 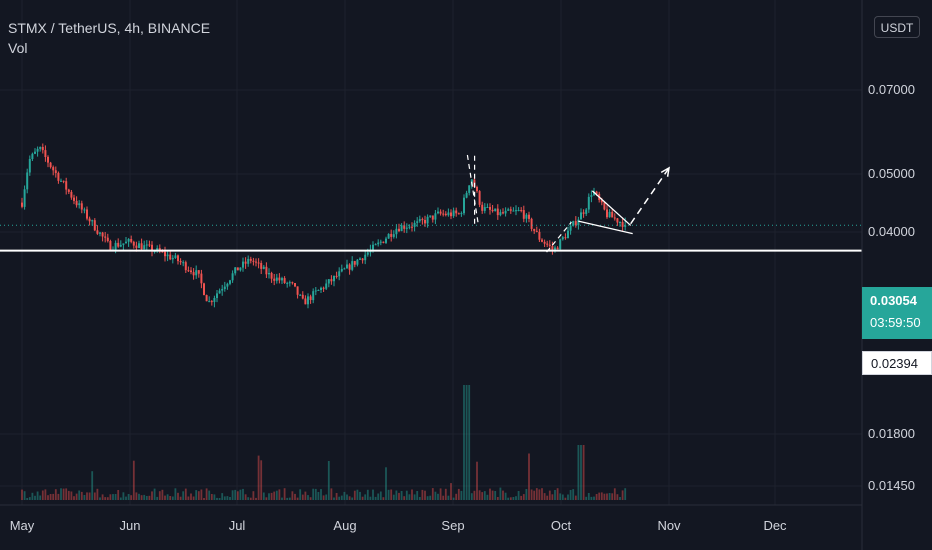 I want to click on price-label: 0.05000, so click(x=891, y=173).